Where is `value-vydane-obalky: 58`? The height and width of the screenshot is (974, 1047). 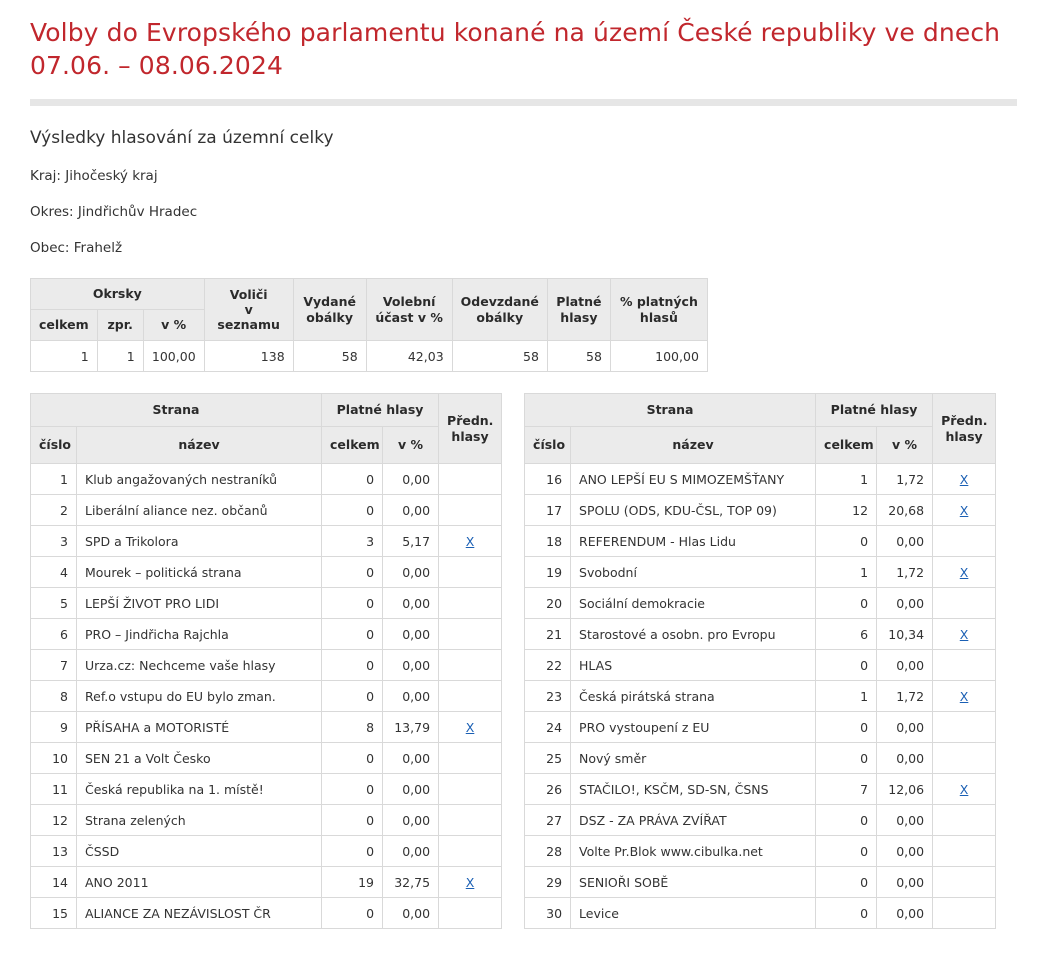
value-vydane-obalky: 58 is located at coordinates (329, 356).